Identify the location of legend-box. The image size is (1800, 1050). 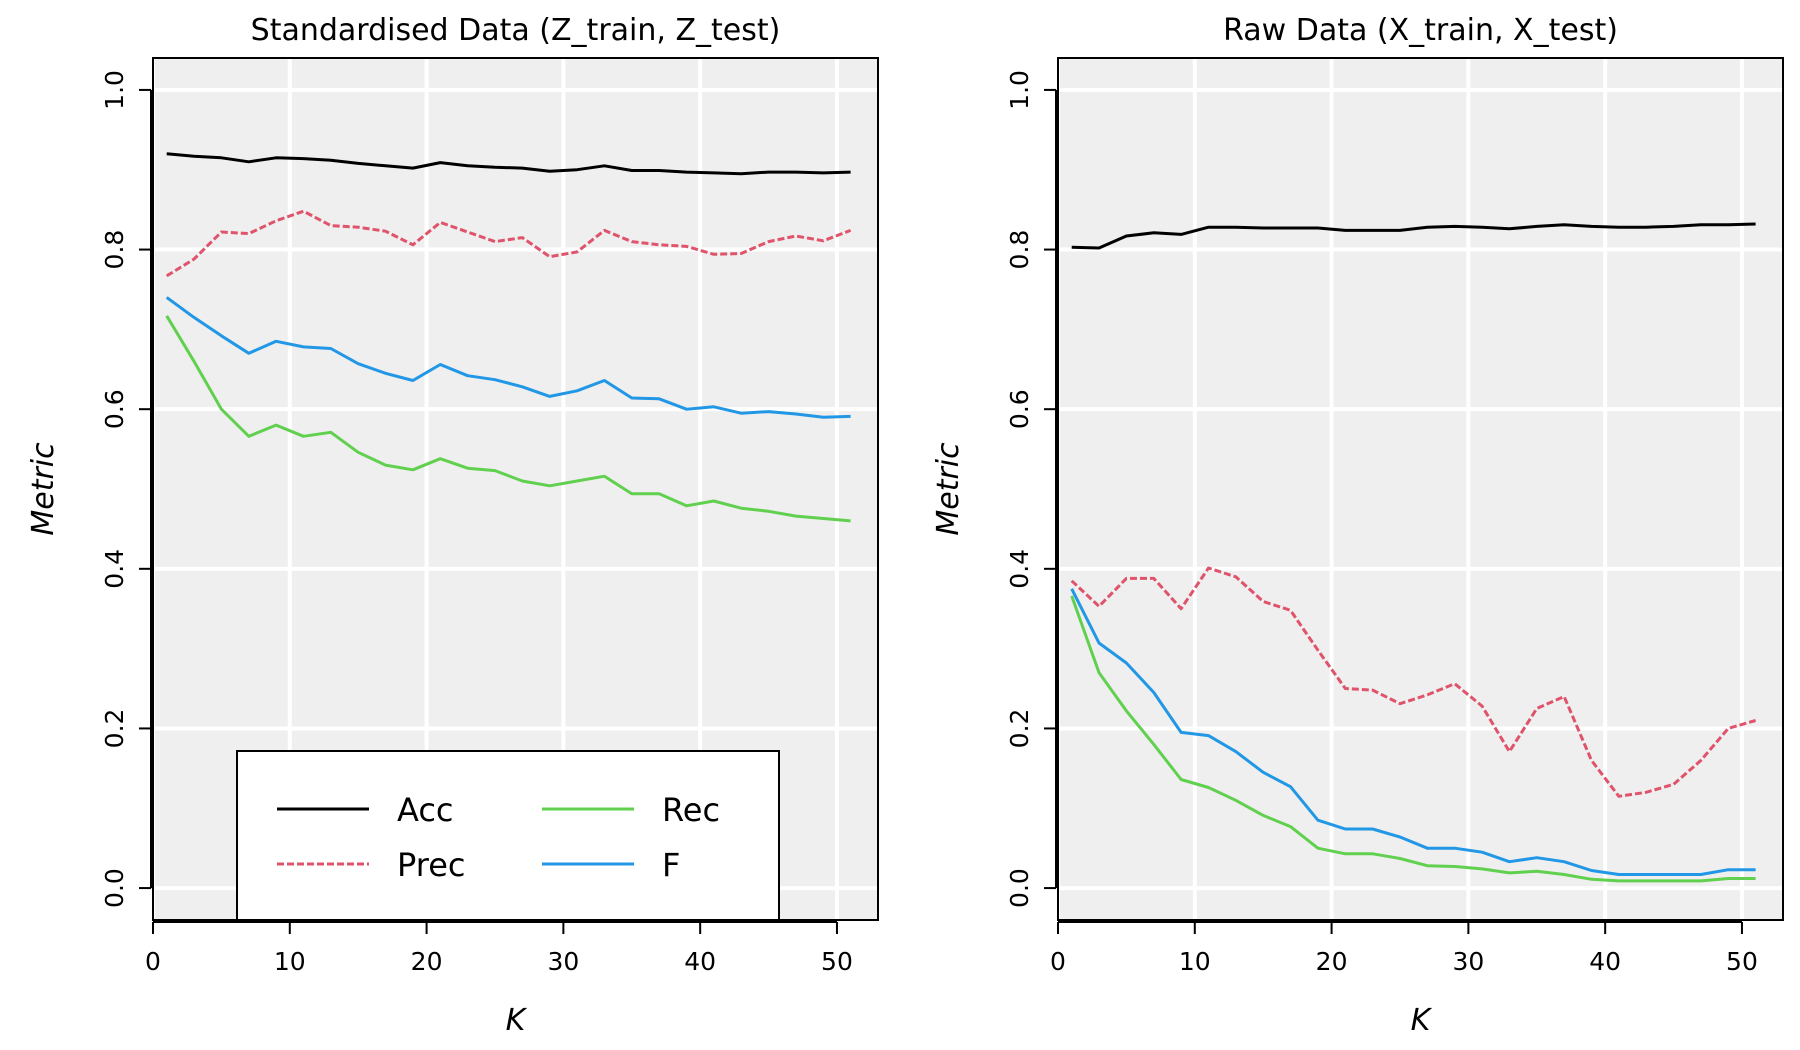
(508, 835).